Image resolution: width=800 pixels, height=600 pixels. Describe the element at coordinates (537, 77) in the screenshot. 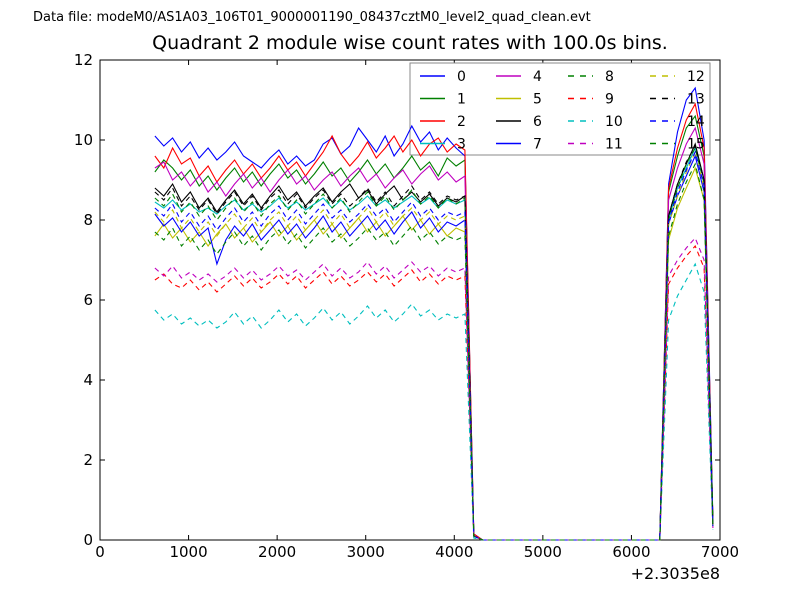

I see `legend-label-4: 4` at that location.